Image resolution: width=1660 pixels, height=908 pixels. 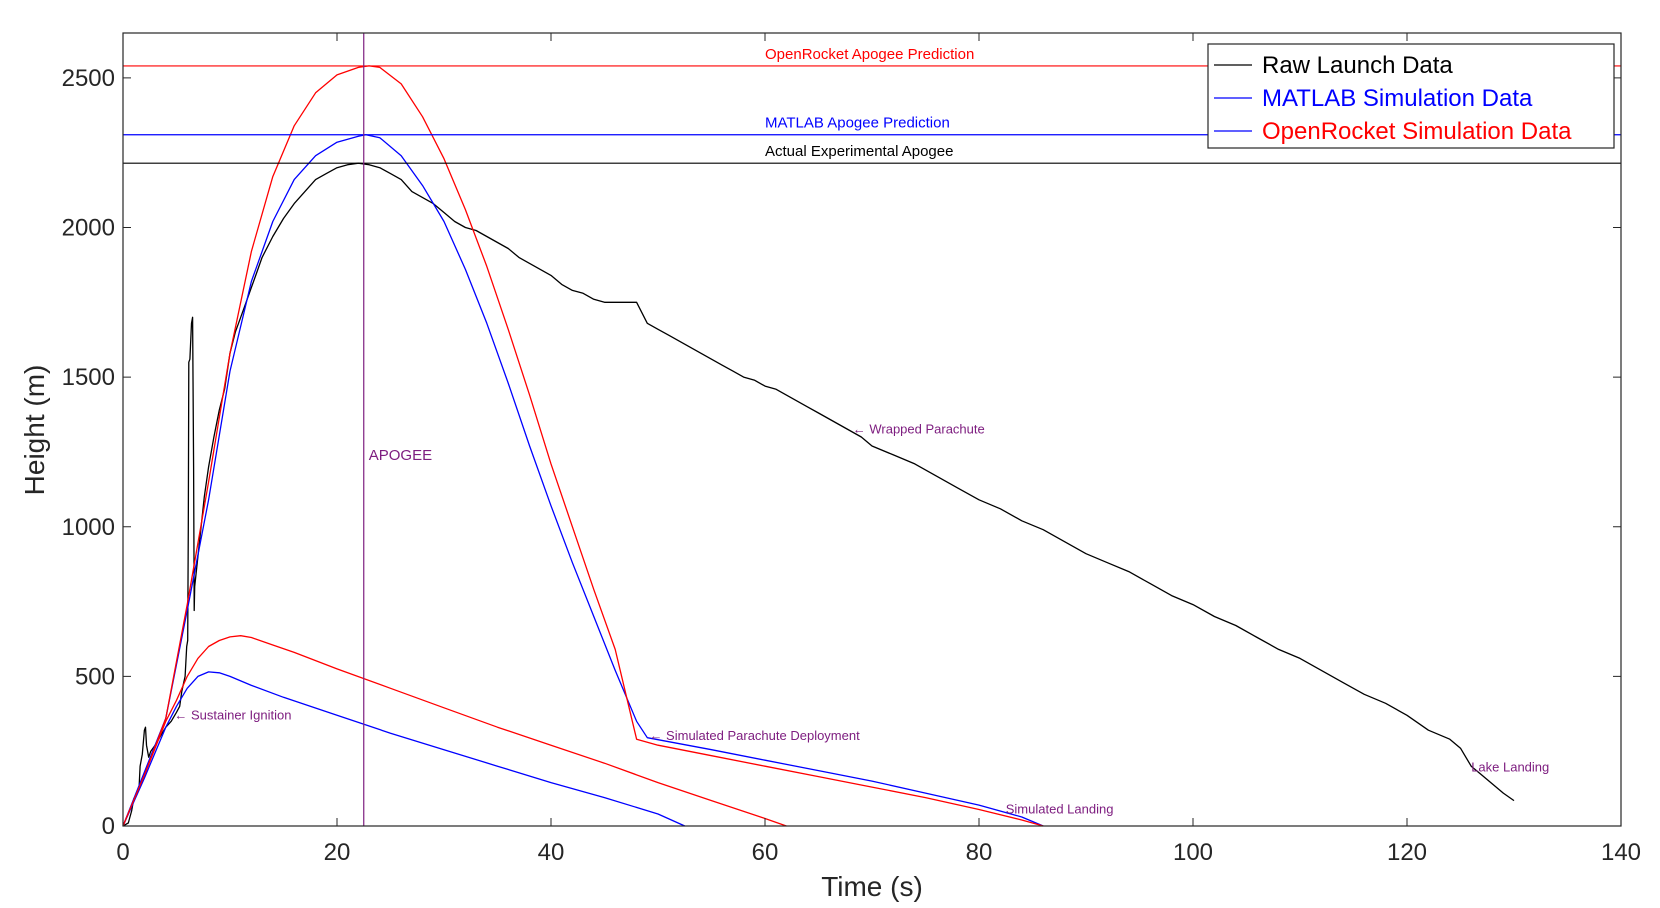 What do you see at coordinates (872, 886) in the screenshot?
I see `x-axis-label: Time (s)` at bounding box center [872, 886].